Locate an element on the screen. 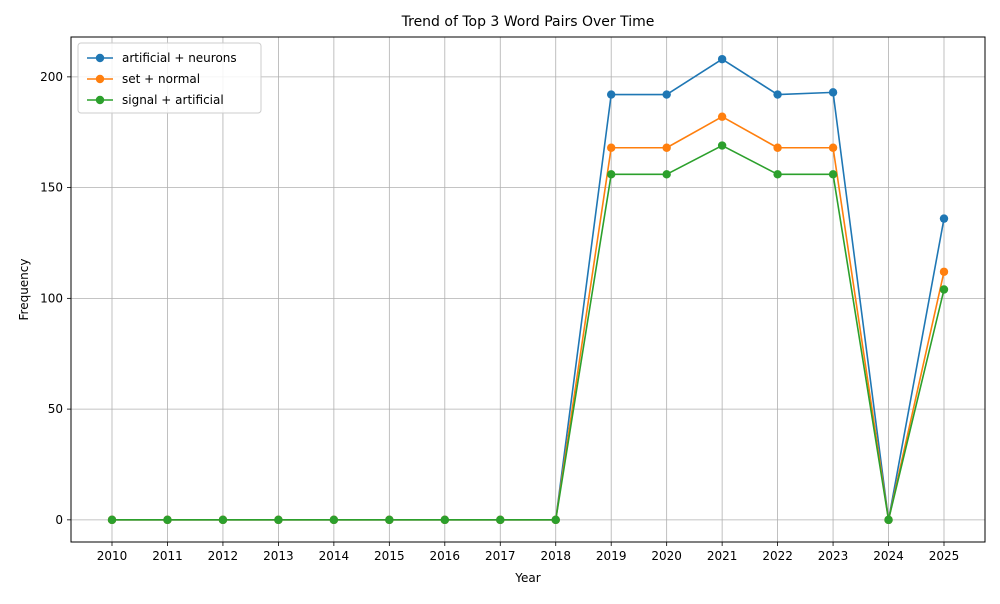 This screenshot has height=604, width=1000. y-tick-label: 100 is located at coordinates (51, 298).